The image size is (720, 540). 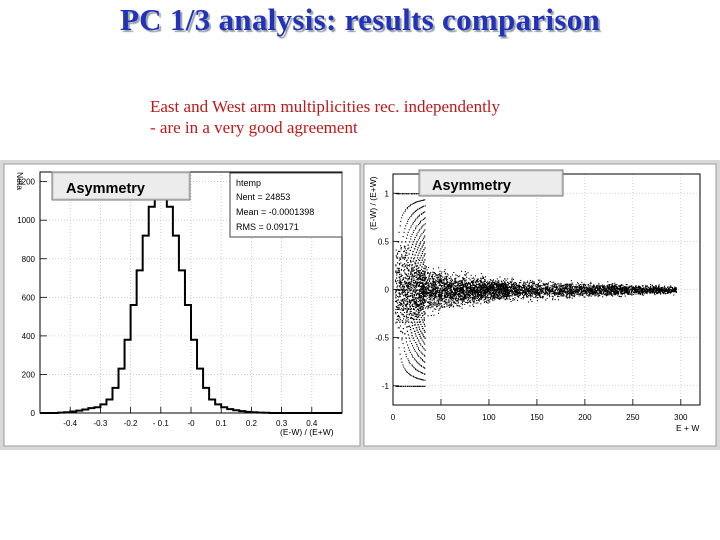 What do you see at coordinates (26, 220) in the screenshot?
I see `histogram-y-tick-label: 1000` at bounding box center [26, 220].